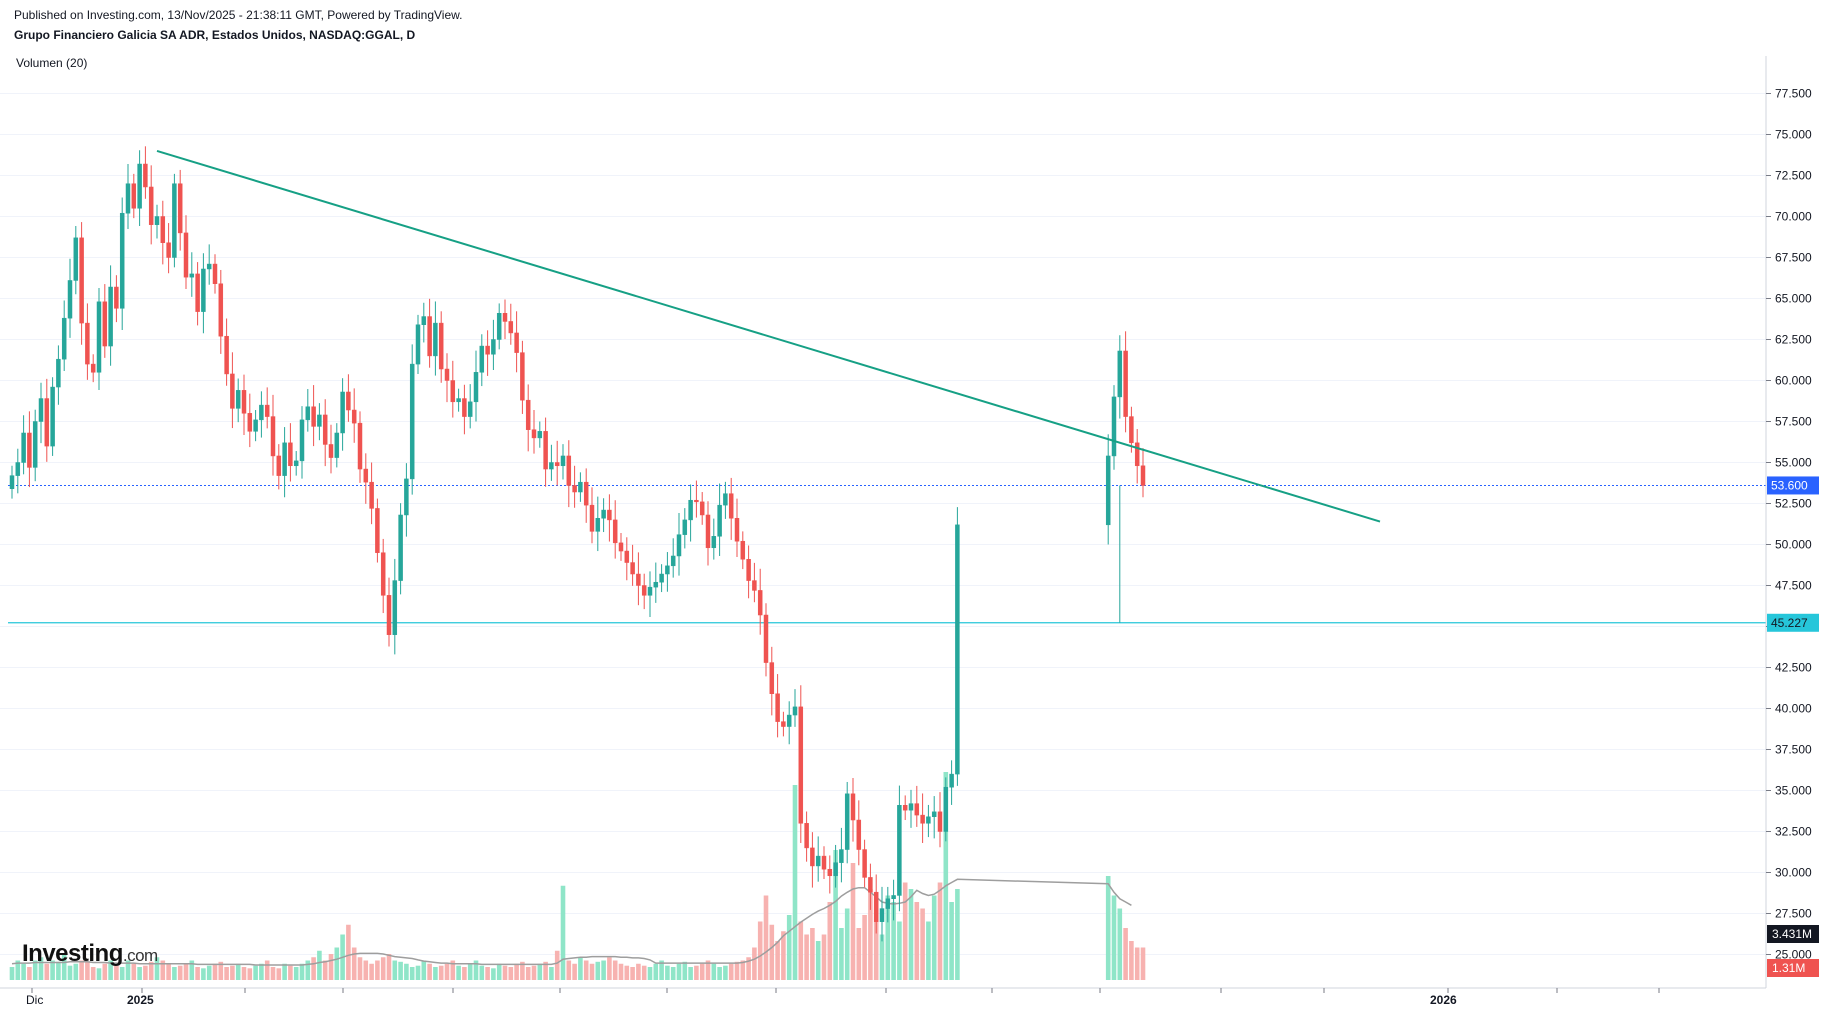  What do you see at coordinates (887, 554) in the screenshot?
I see `horizontal-levels` at bounding box center [887, 554].